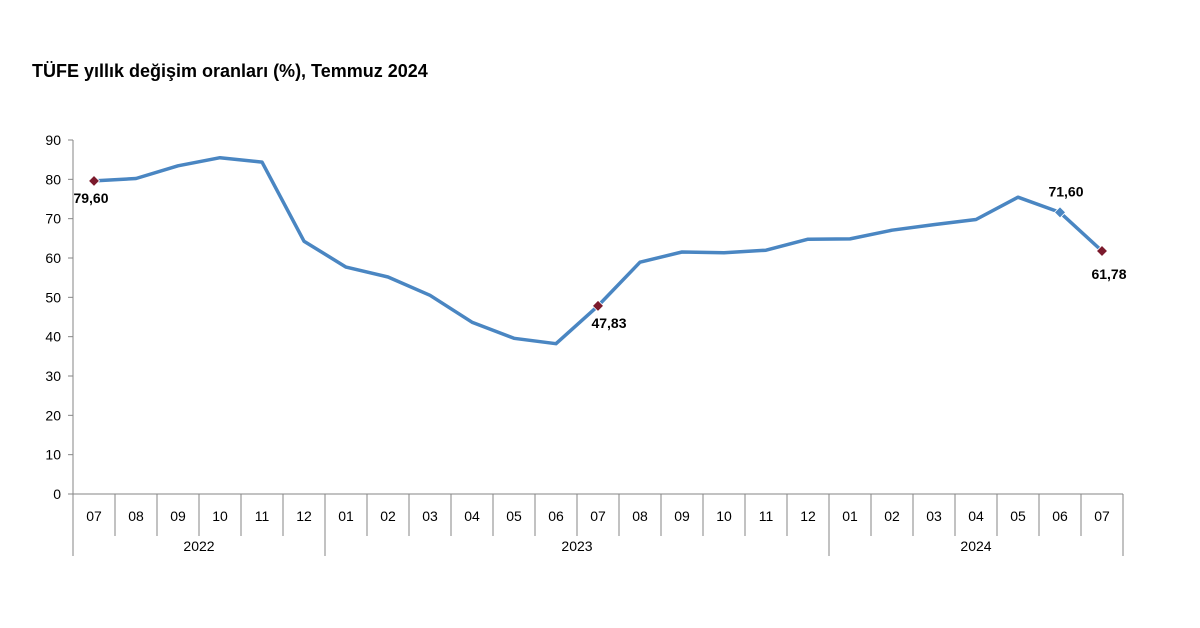 This screenshot has height=628, width=1200. I want to click on y-tick-label: 40, so click(53, 337).